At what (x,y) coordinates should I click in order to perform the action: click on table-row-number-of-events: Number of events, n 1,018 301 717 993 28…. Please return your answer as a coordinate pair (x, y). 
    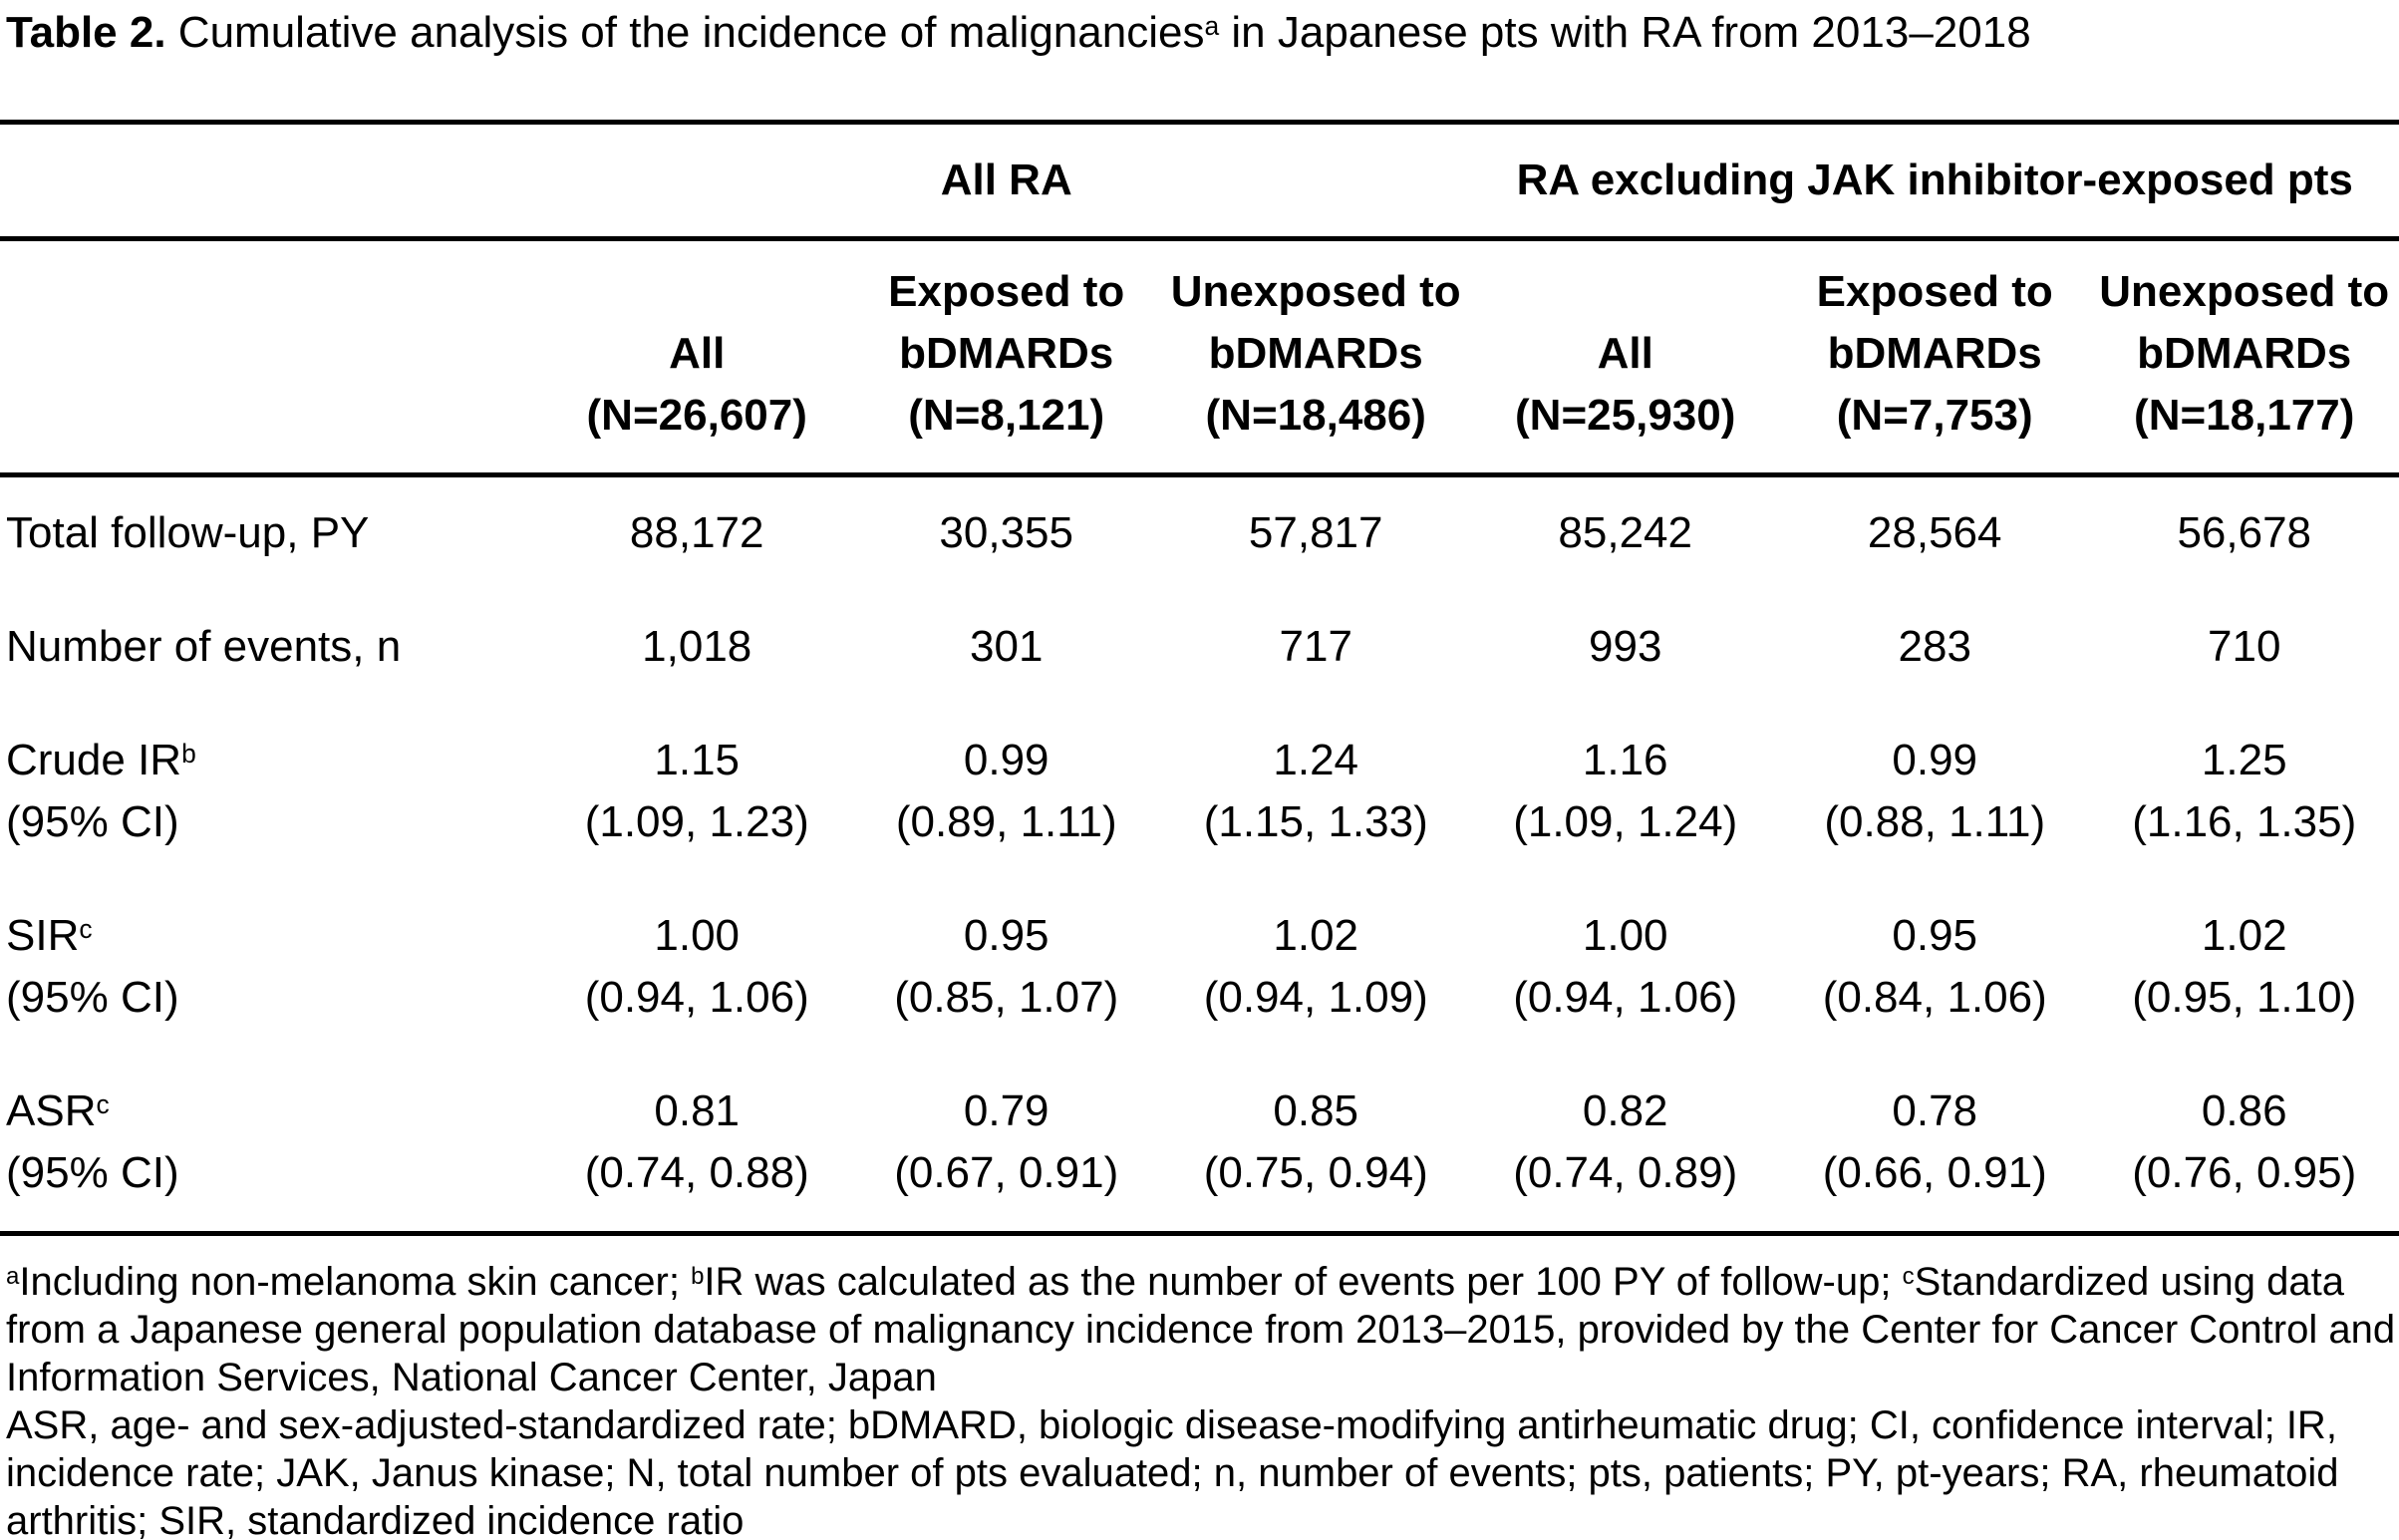
    Looking at the image, I should click on (1199, 648).